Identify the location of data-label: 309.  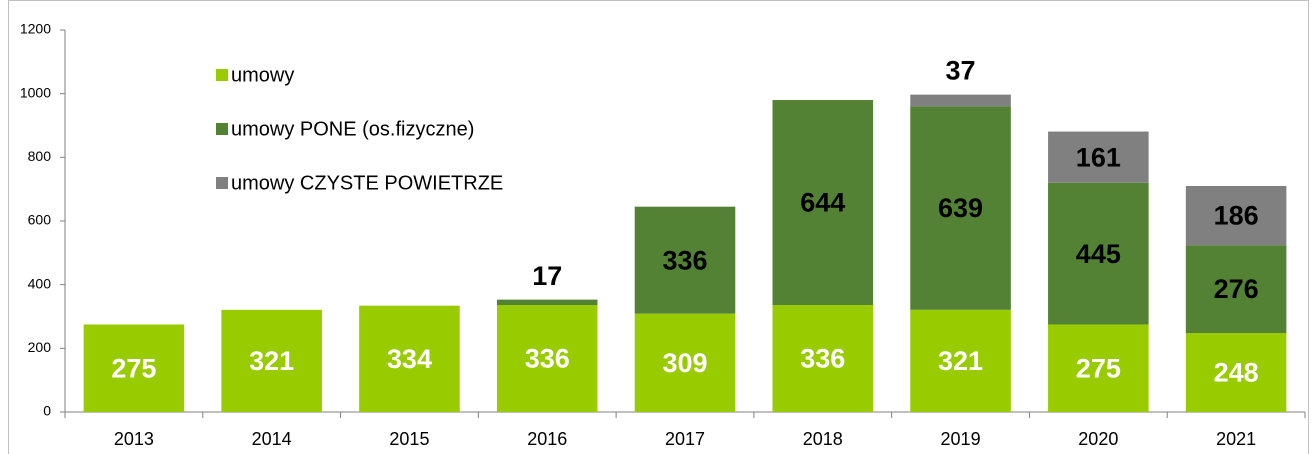
(684, 363).